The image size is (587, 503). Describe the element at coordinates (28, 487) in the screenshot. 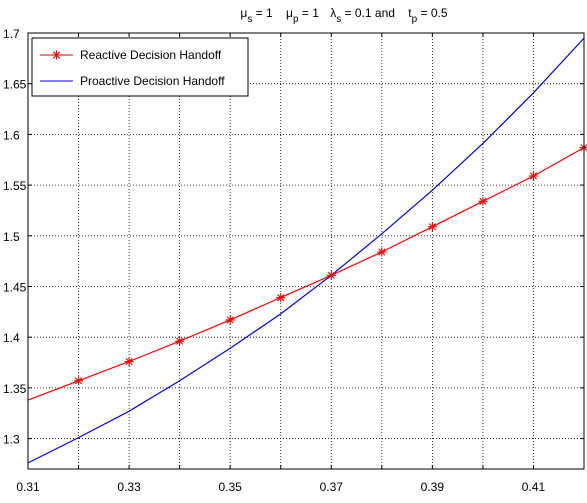

I see `x-tick-label: 0.31` at that location.